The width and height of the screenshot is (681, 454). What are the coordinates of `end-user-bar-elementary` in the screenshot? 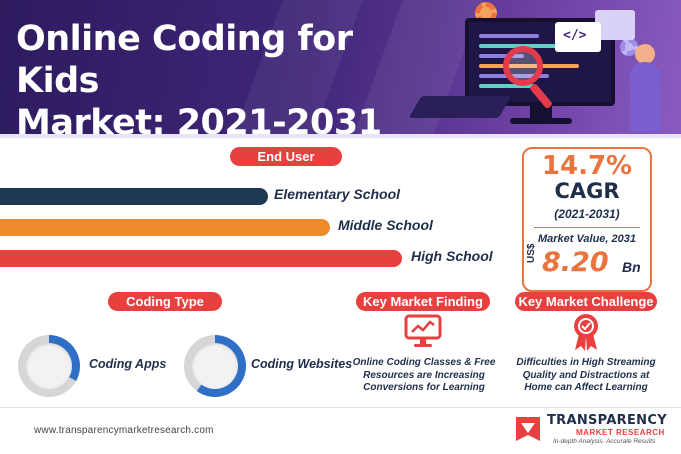 It's located at (134, 196).